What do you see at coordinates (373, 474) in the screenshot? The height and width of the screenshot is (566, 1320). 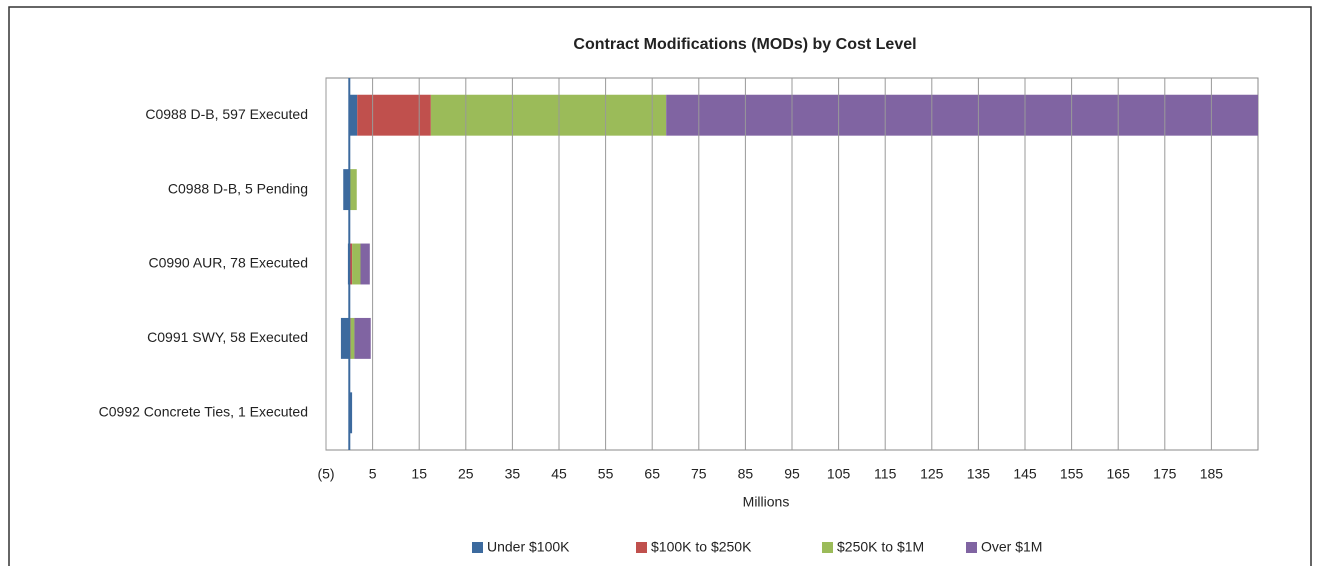 I see `x-tick-label: 5` at bounding box center [373, 474].